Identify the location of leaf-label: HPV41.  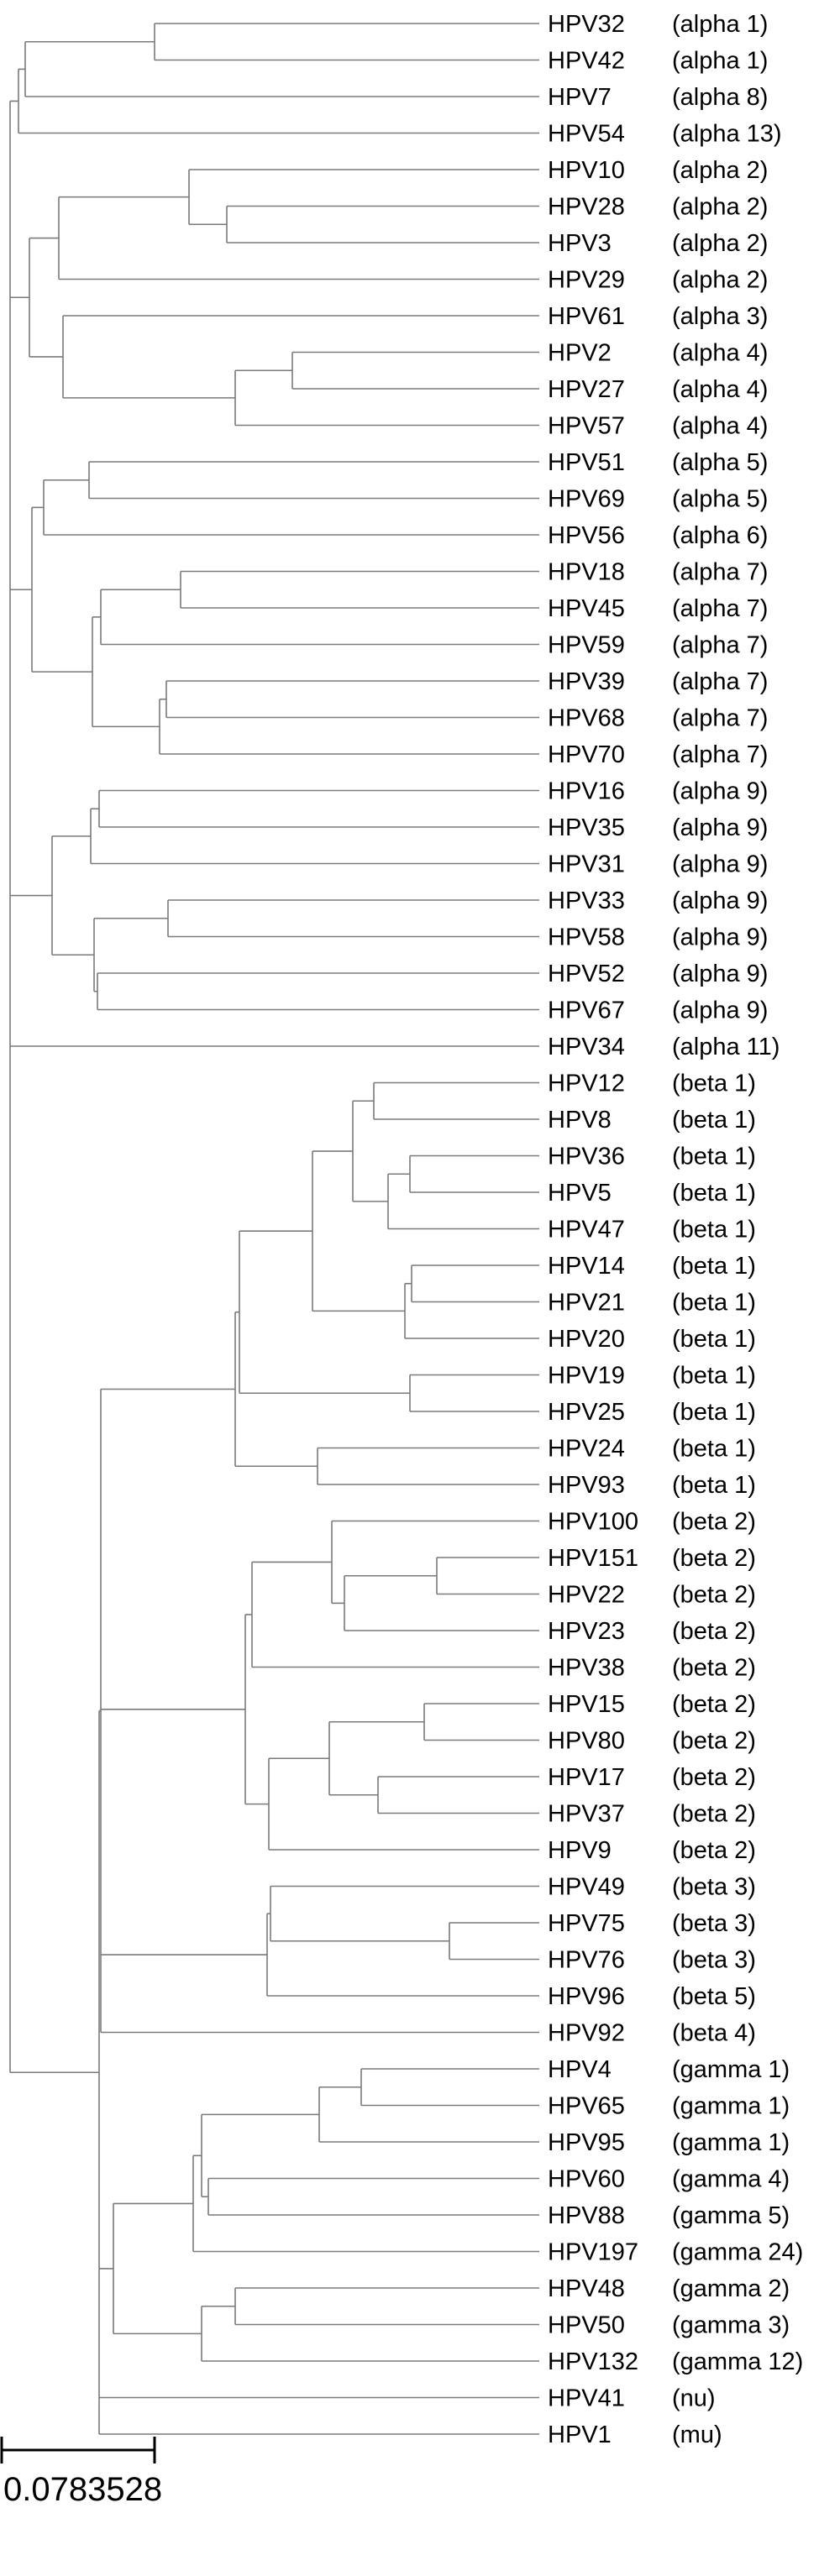
(586, 2399).